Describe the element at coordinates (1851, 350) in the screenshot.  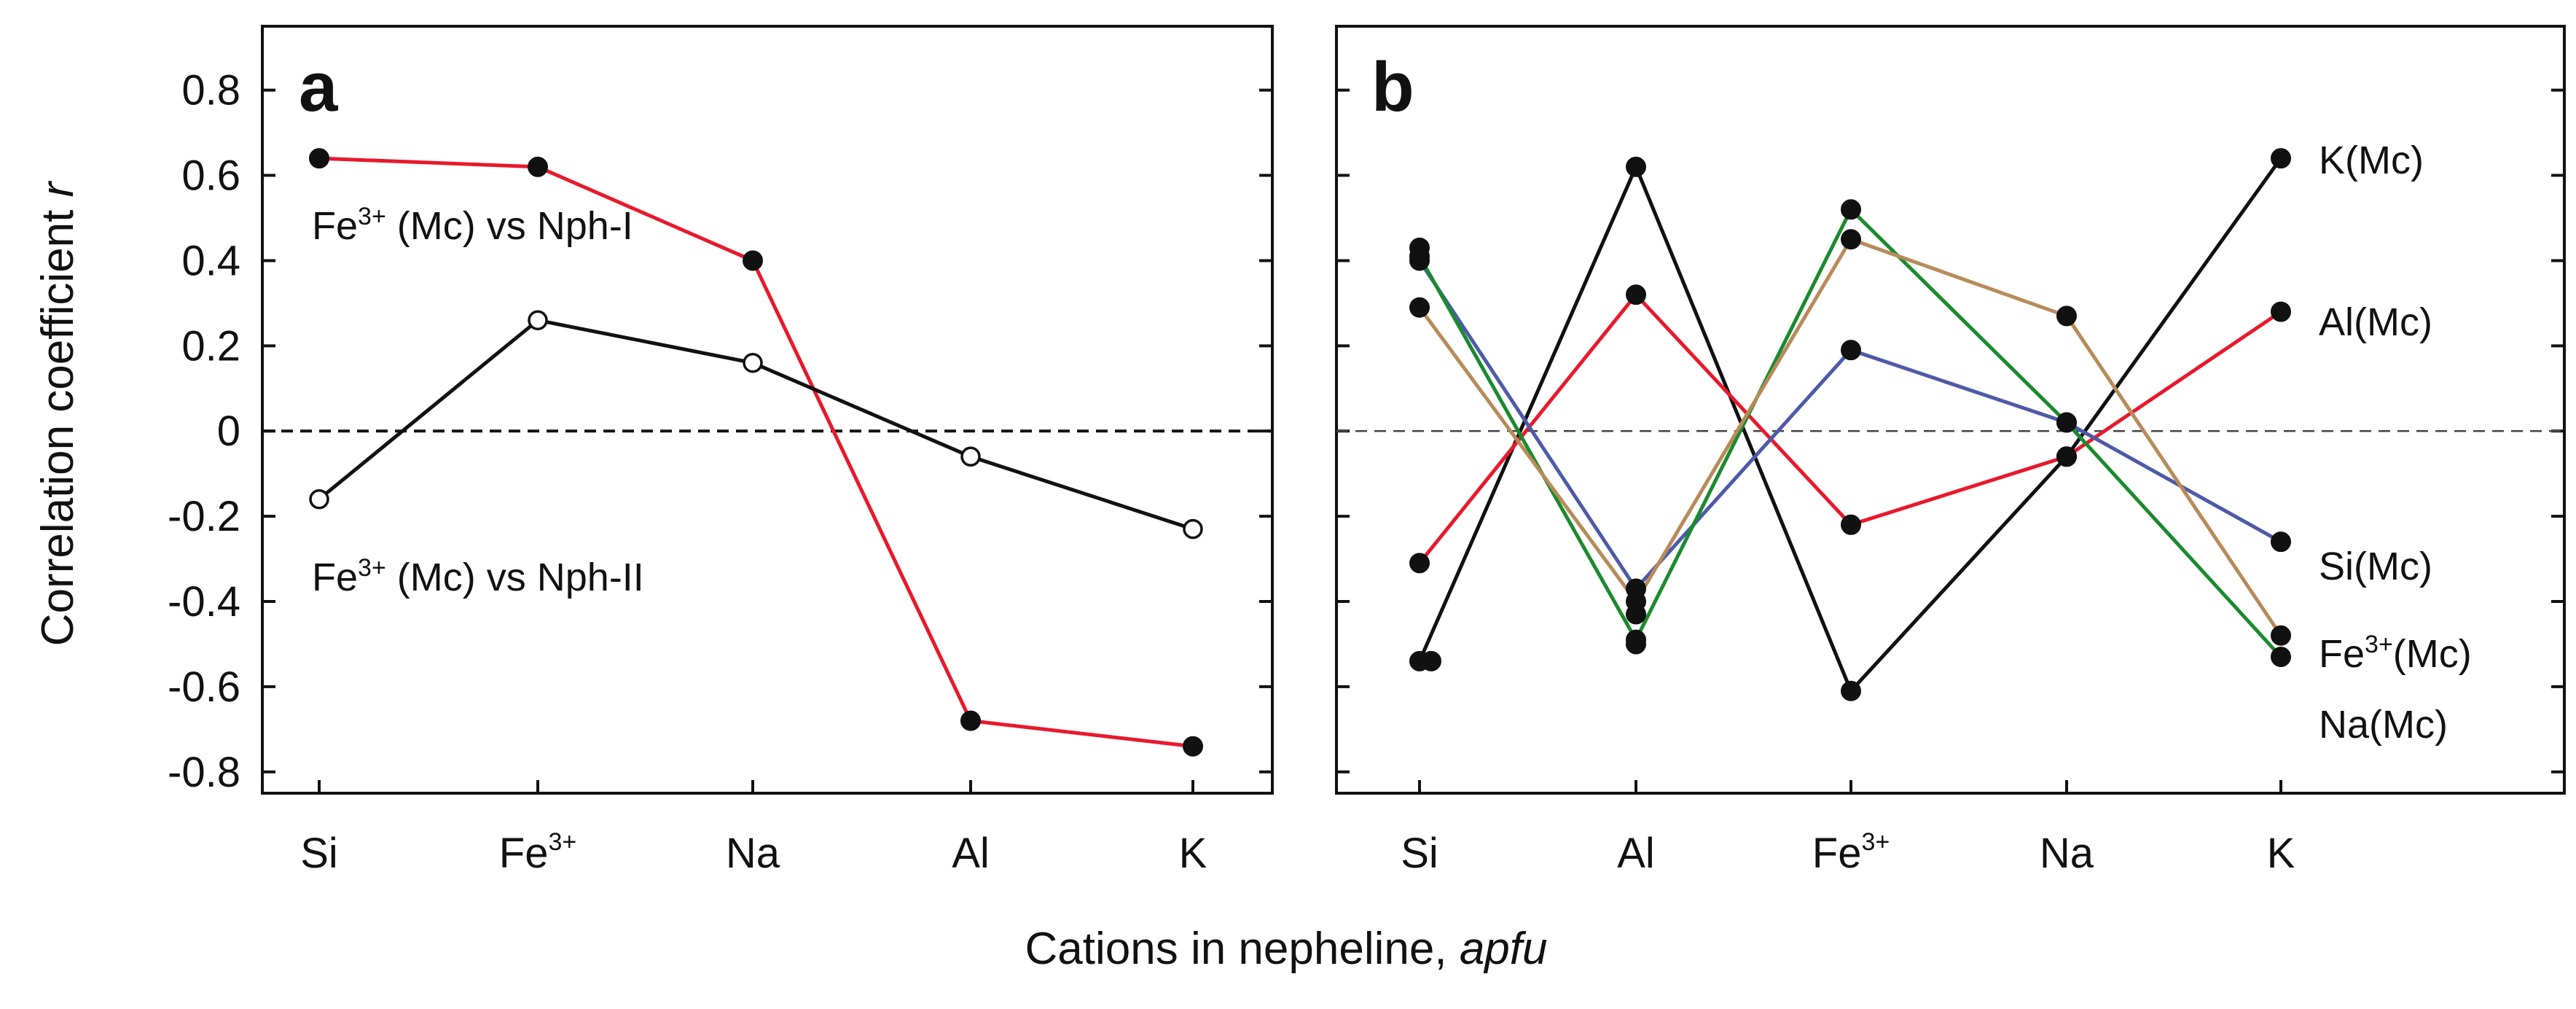
I see `data-point-si-mc-fe3` at that location.